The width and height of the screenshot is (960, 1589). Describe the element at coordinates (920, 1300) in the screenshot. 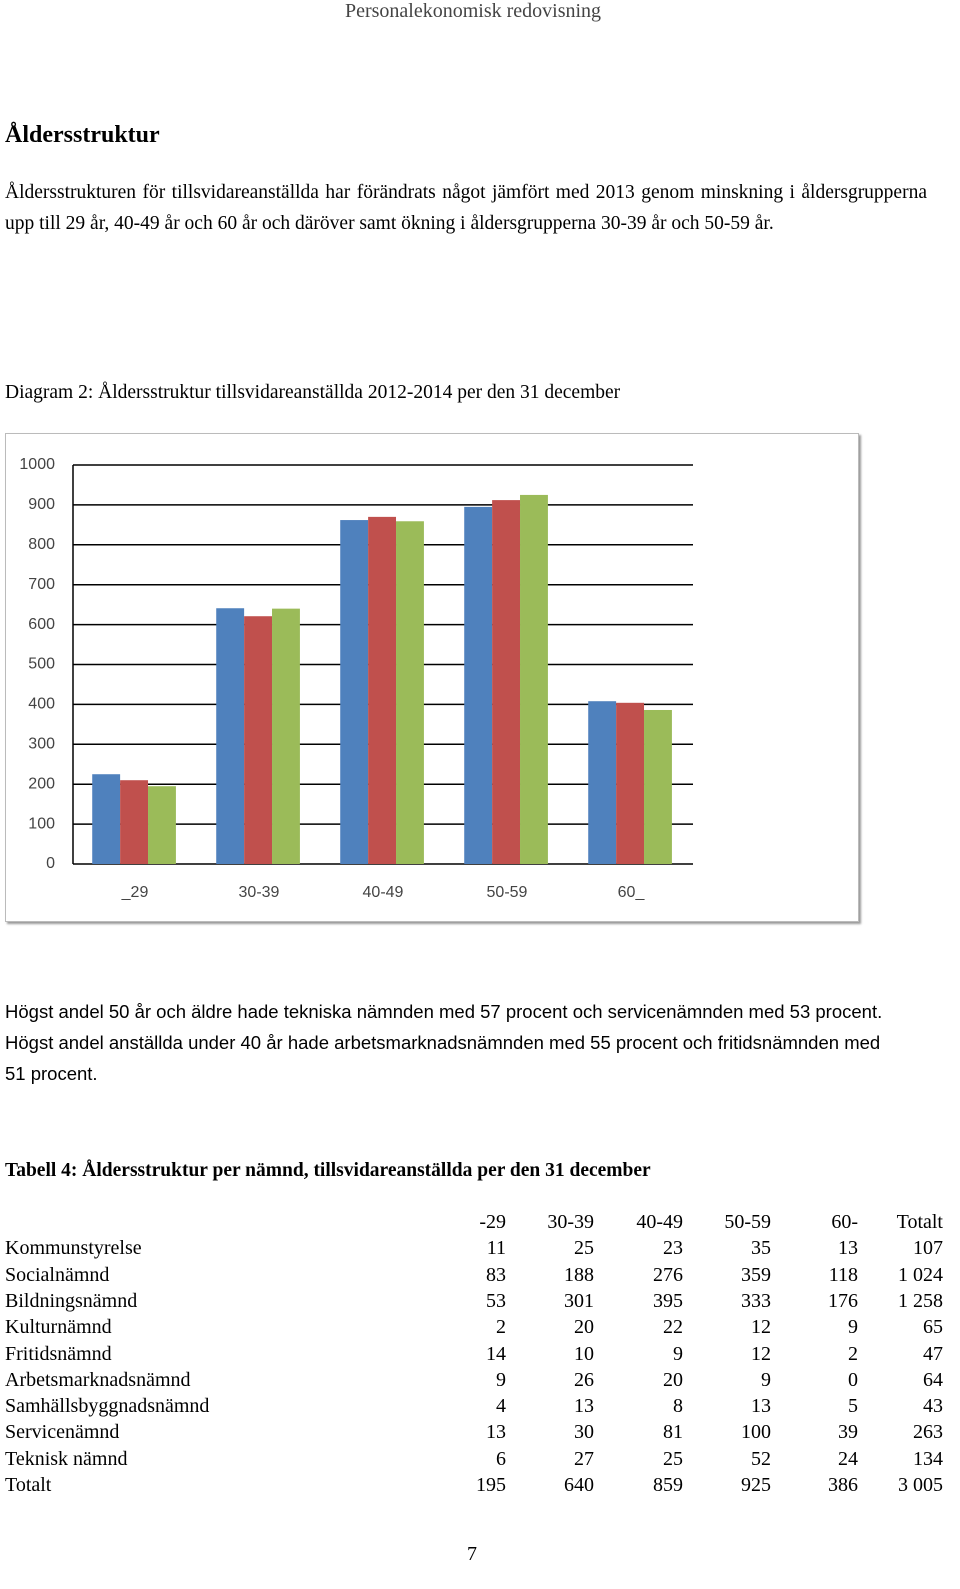

I see `table-cell: 1 258` at that location.